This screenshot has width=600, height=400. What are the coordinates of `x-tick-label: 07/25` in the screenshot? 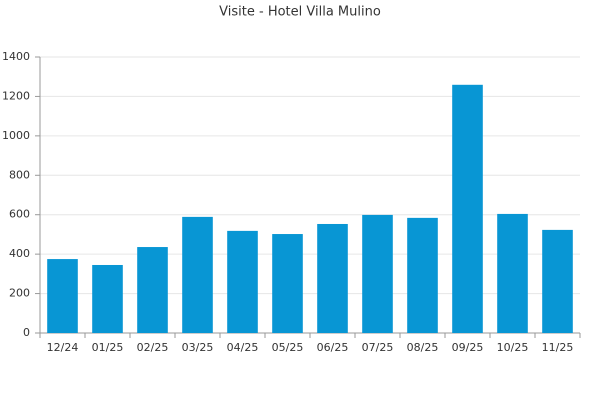 It's located at (378, 347).